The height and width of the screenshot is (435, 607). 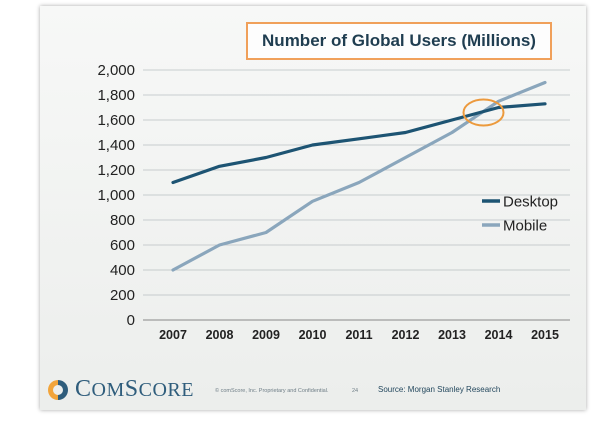 What do you see at coordinates (116, 70) in the screenshot?
I see `y-tick-label: 2,000` at bounding box center [116, 70].